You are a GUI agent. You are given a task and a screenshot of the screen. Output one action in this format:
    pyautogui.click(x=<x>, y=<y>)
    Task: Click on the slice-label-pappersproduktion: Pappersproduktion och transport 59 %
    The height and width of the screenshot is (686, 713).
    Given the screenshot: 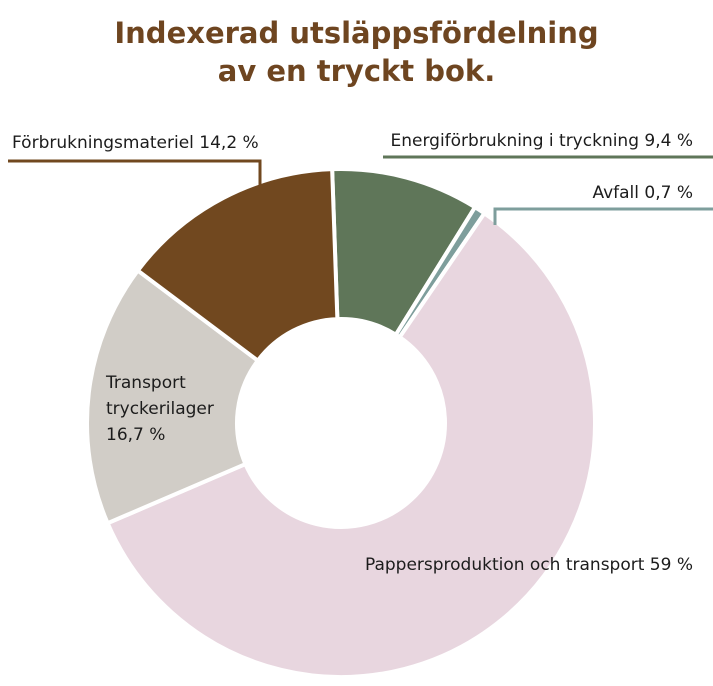 What is the action you would take?
    pyautogui.click(x=529, y=565)
    